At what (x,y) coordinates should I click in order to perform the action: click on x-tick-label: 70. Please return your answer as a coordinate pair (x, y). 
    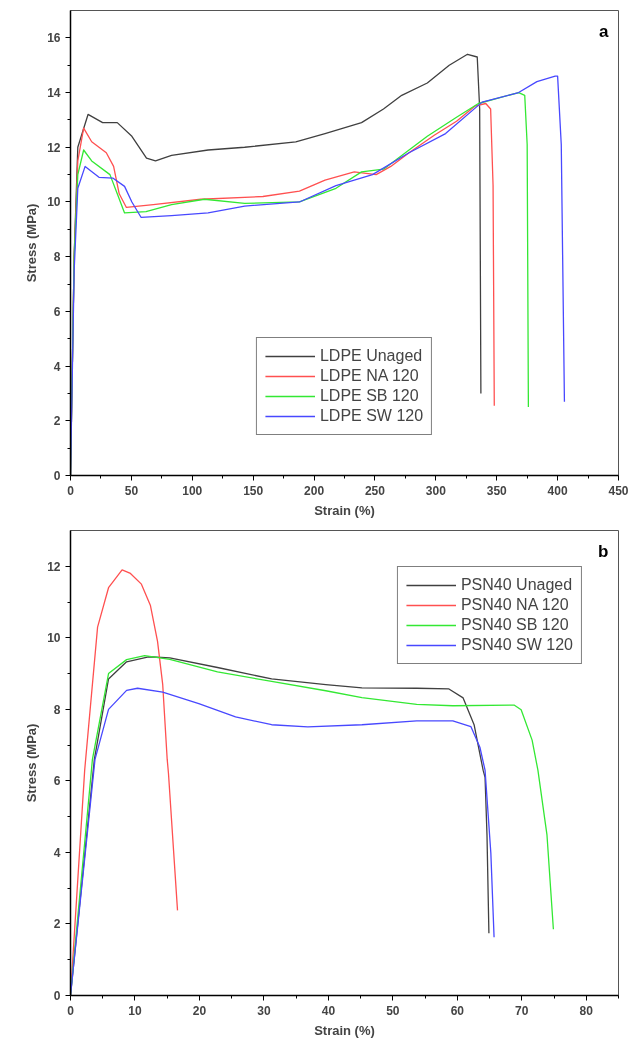
    Looking at the image, I should click on (522, 1010).